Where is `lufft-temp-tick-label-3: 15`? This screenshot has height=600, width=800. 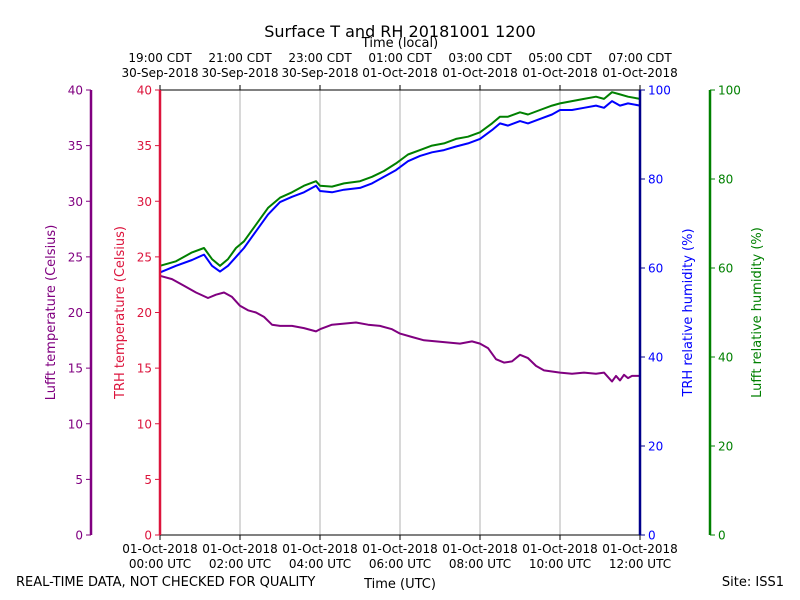
lufft-temp-tick-label-3: 15 is located at coordinates (75, 369).